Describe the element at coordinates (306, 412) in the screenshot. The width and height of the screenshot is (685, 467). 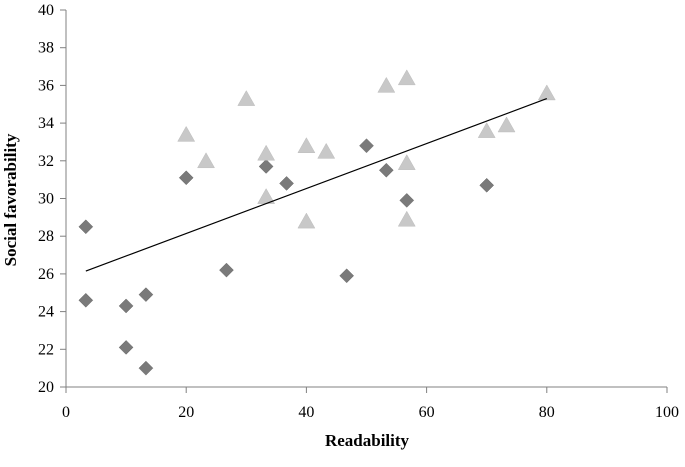
I see `x-tick-label: 40` at that location.